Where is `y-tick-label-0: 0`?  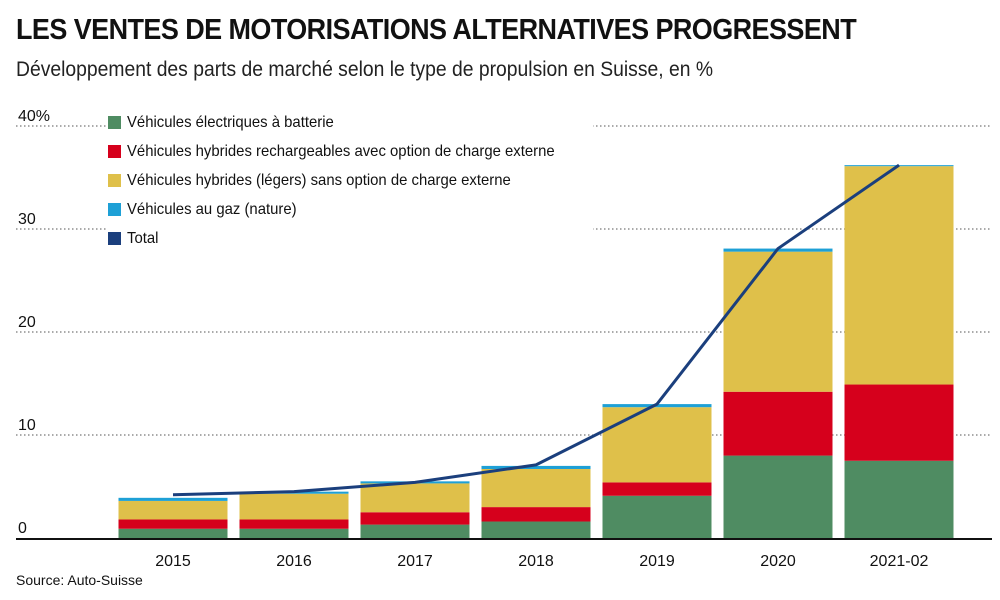
y-tick-label-0: 0 is located at coordinates (22, 528).